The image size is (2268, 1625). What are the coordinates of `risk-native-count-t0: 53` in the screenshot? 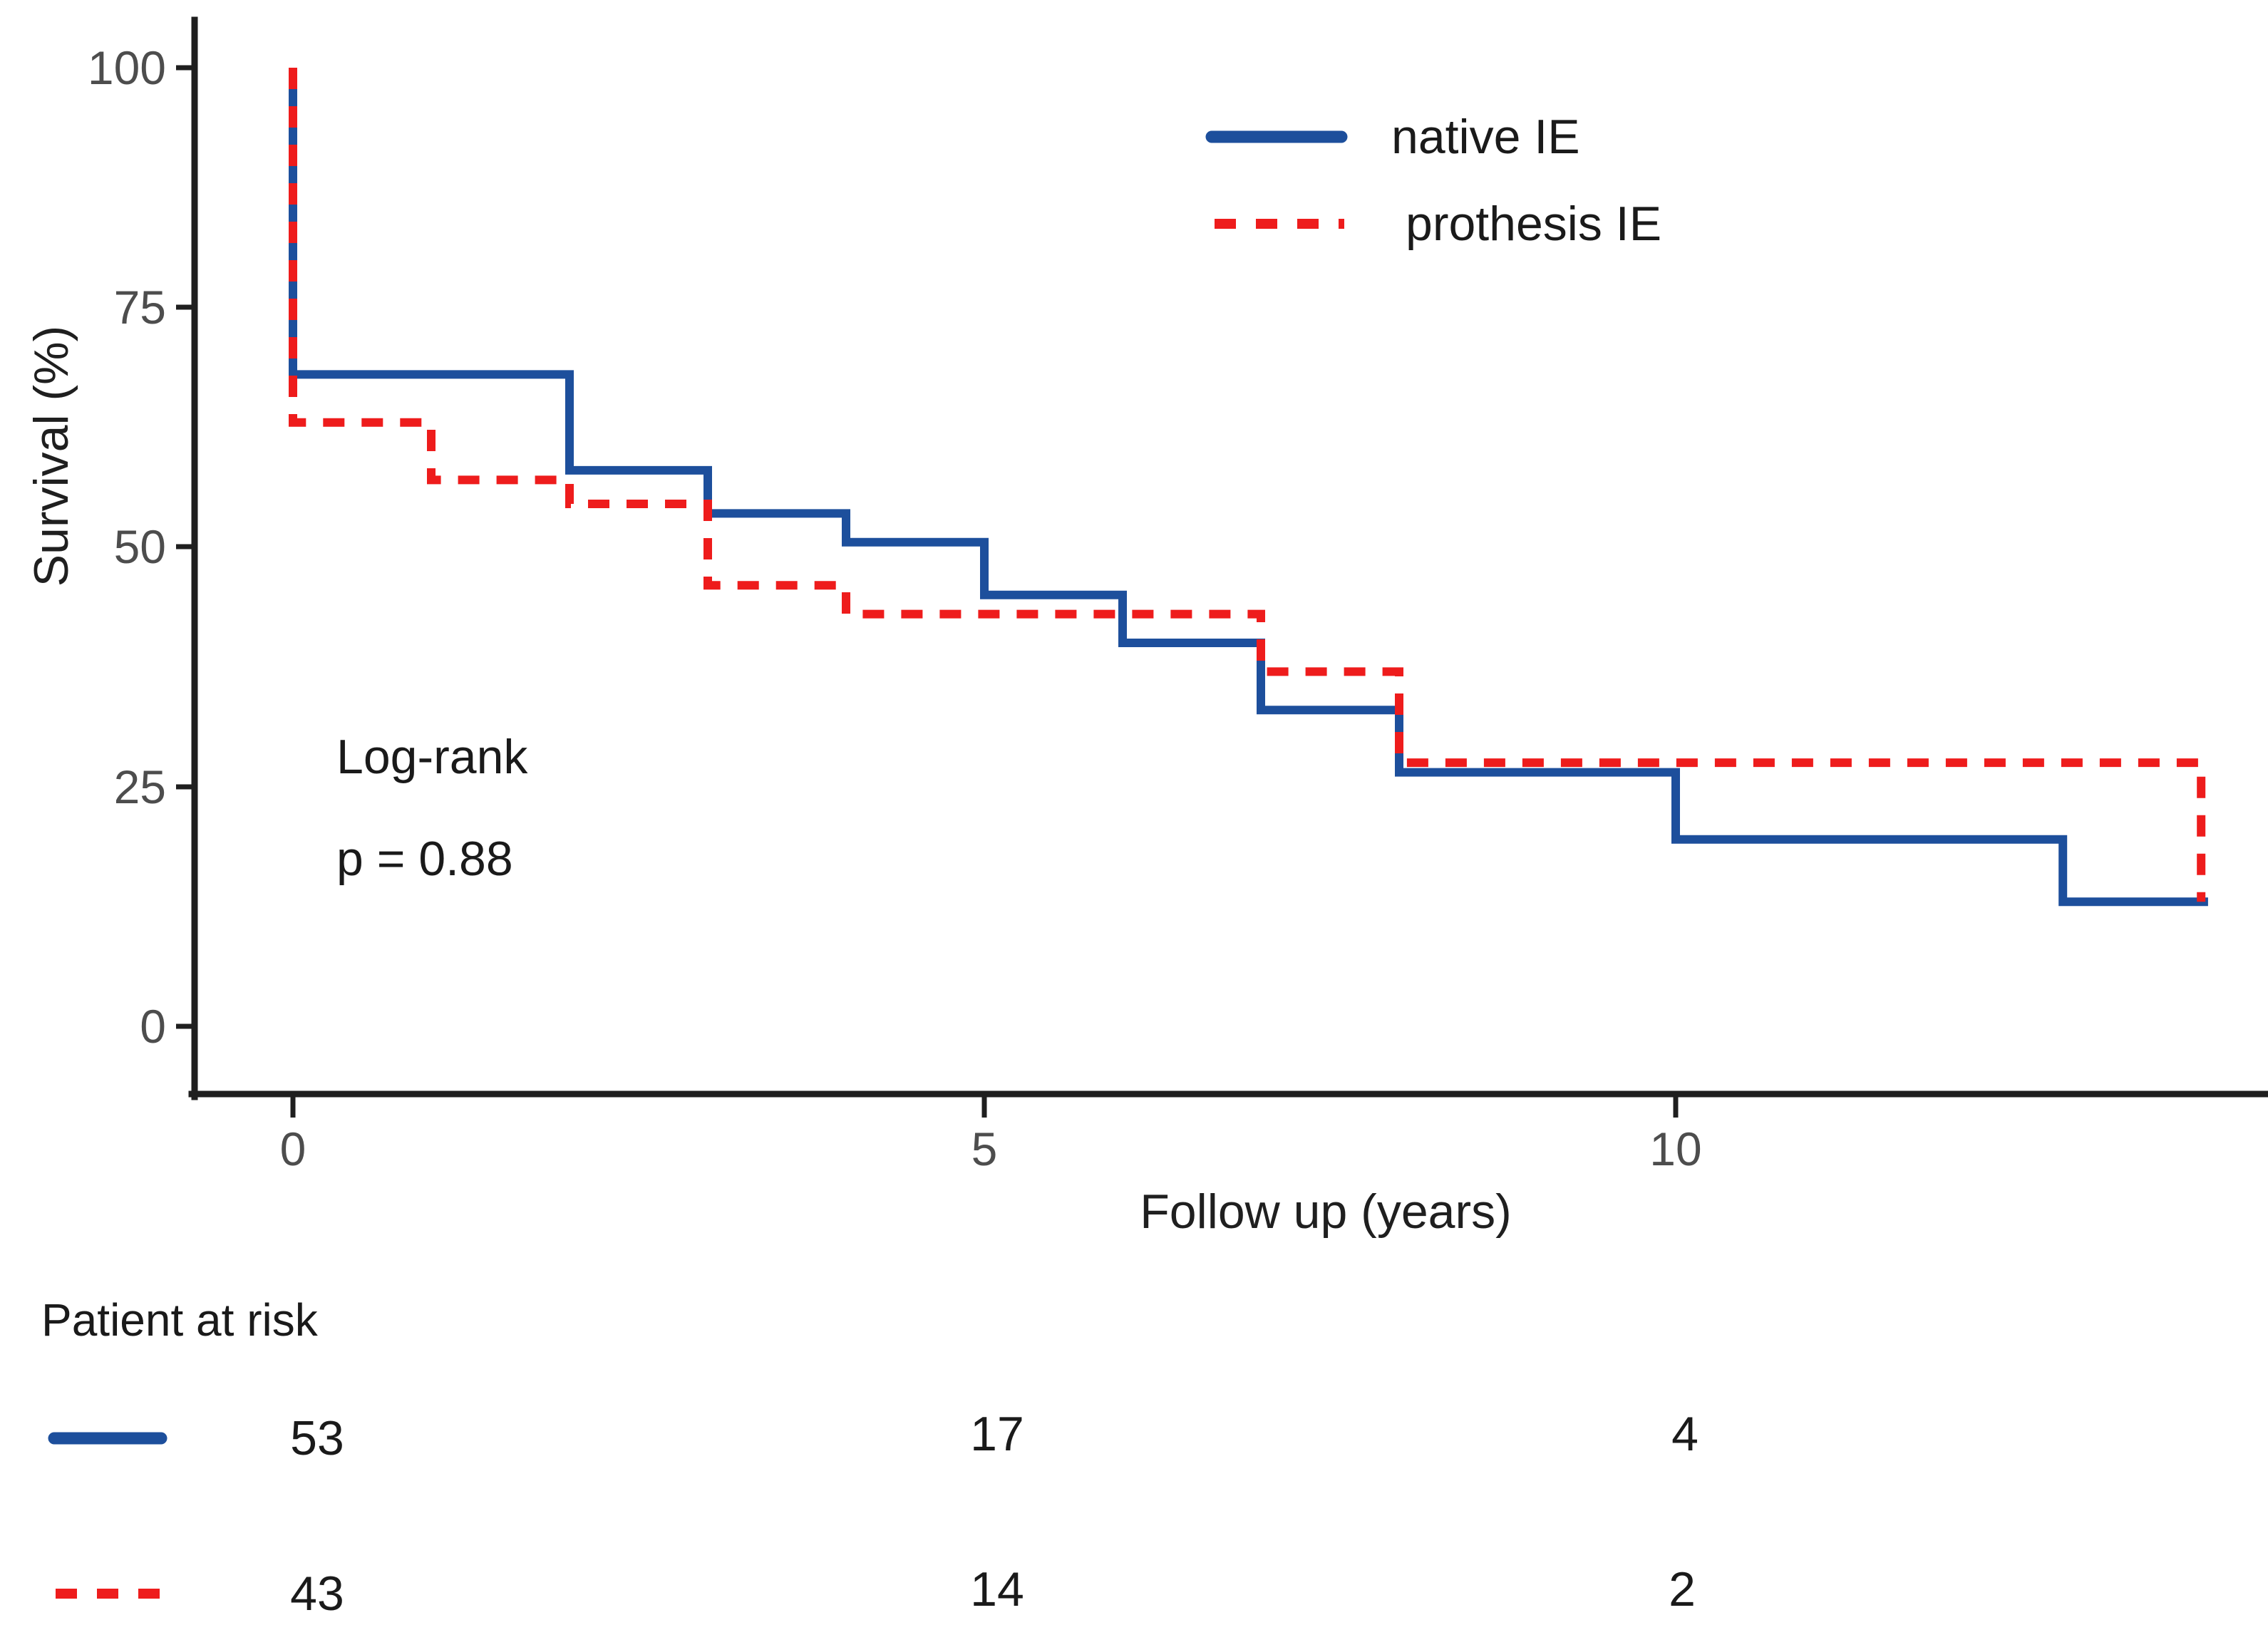 It's located at (317, 1438).